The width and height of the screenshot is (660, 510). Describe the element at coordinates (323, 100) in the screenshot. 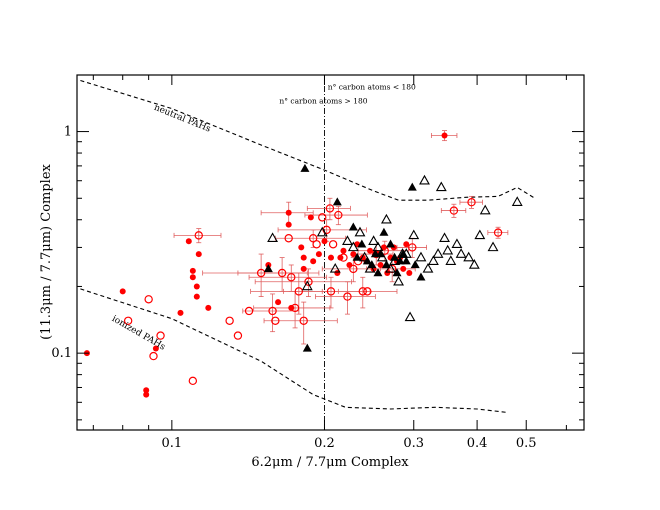

I see `annotation-label: n° carbon atoms > 180` at that location.